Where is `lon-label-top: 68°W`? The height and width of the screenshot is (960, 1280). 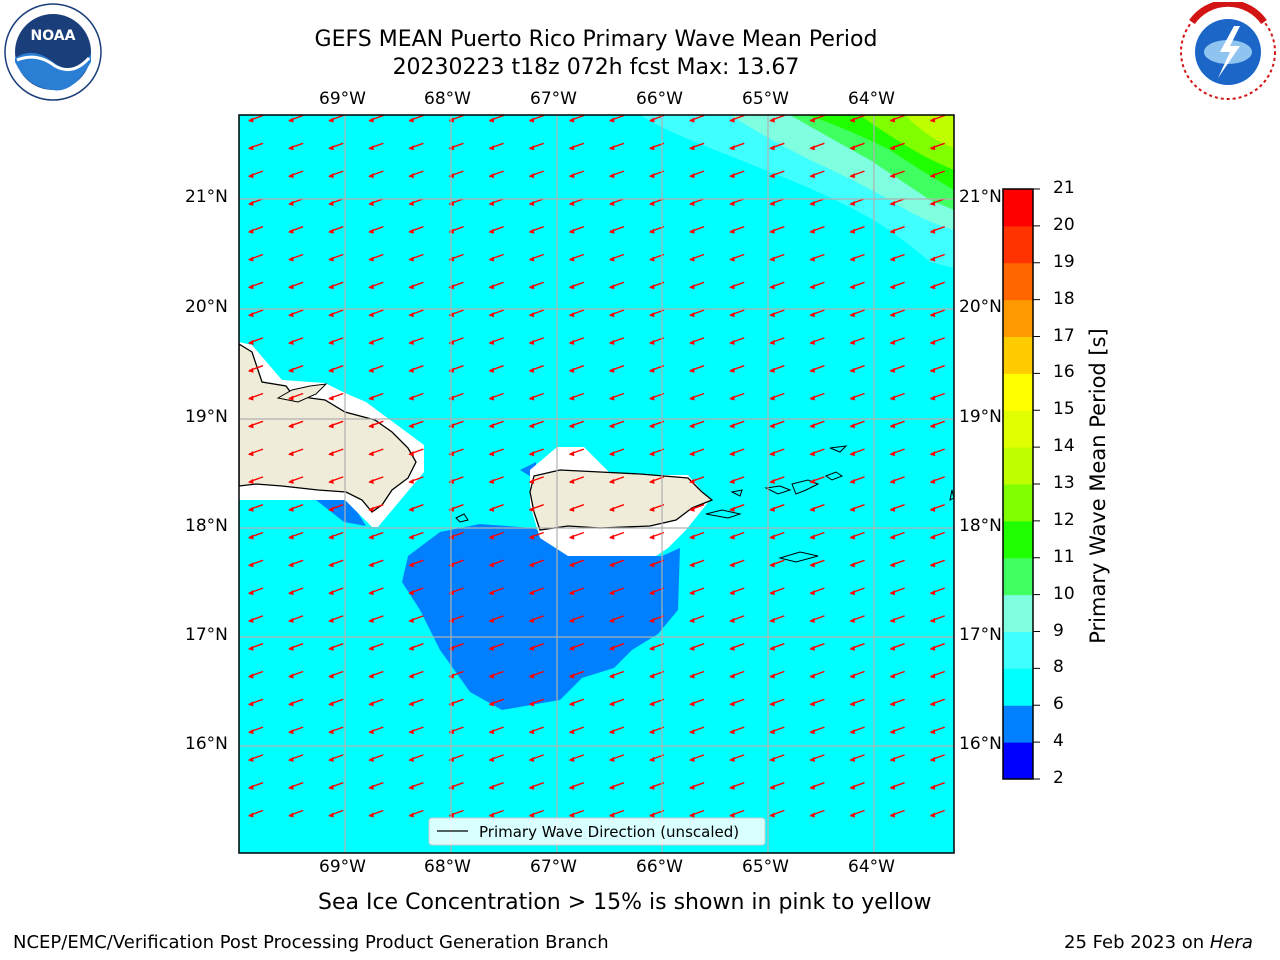
lon-label-top: 68°W is located at coordinates (447, 99).